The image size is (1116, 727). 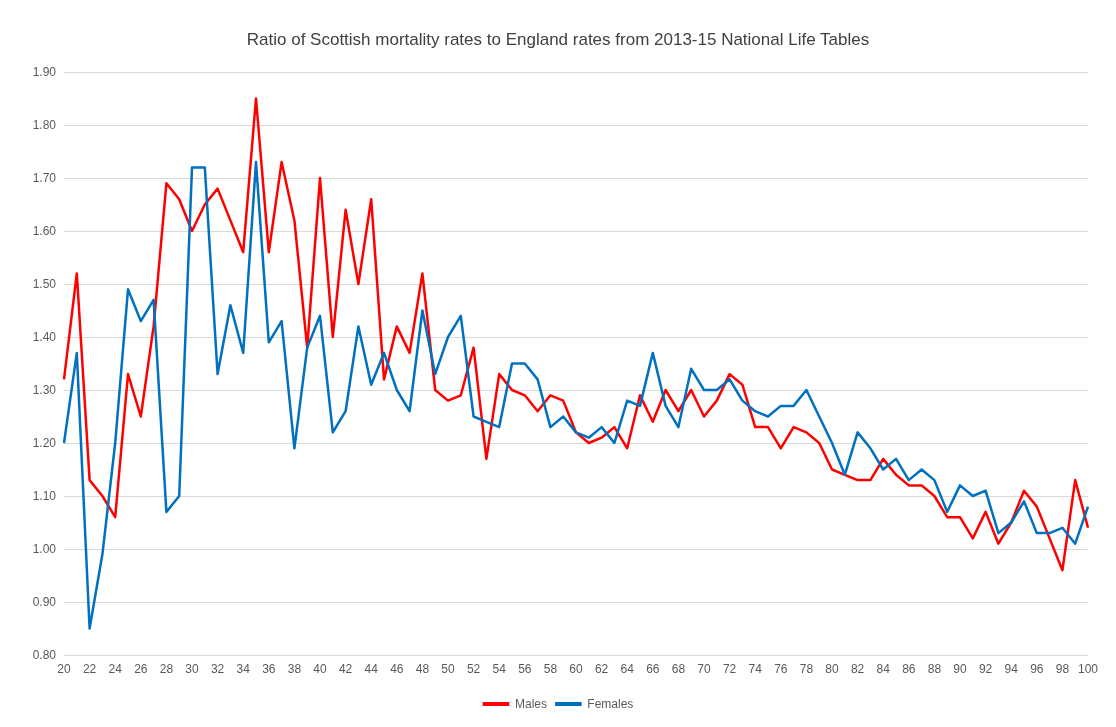 What do you see at coordinates (576, 669) in the screenshot?
I see `x-tick-label: 60` at bounding box center [576, 669].